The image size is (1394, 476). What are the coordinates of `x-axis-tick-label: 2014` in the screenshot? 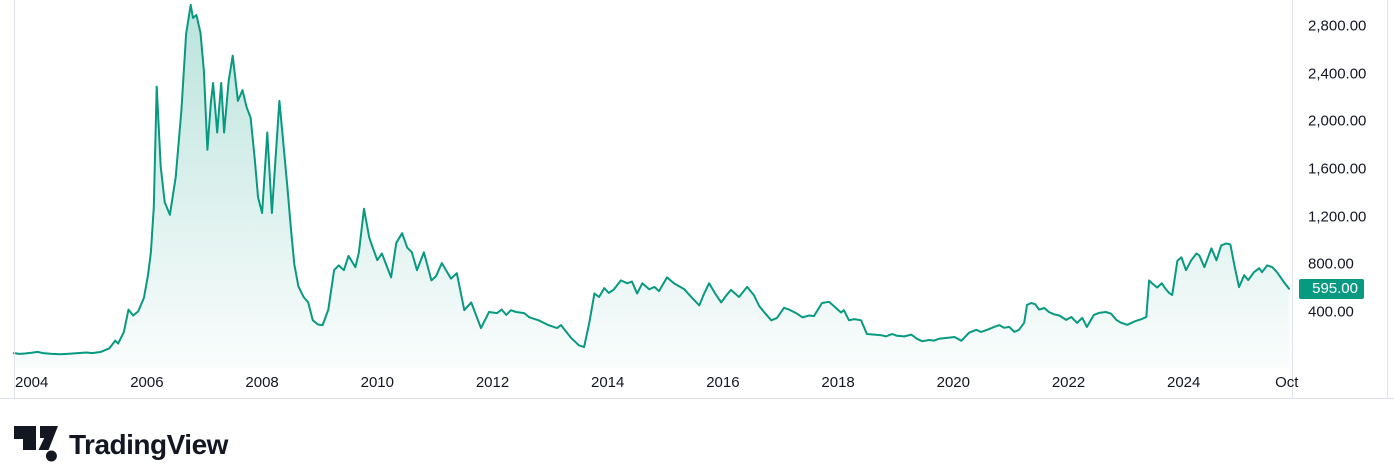 It's located at (608, 382).